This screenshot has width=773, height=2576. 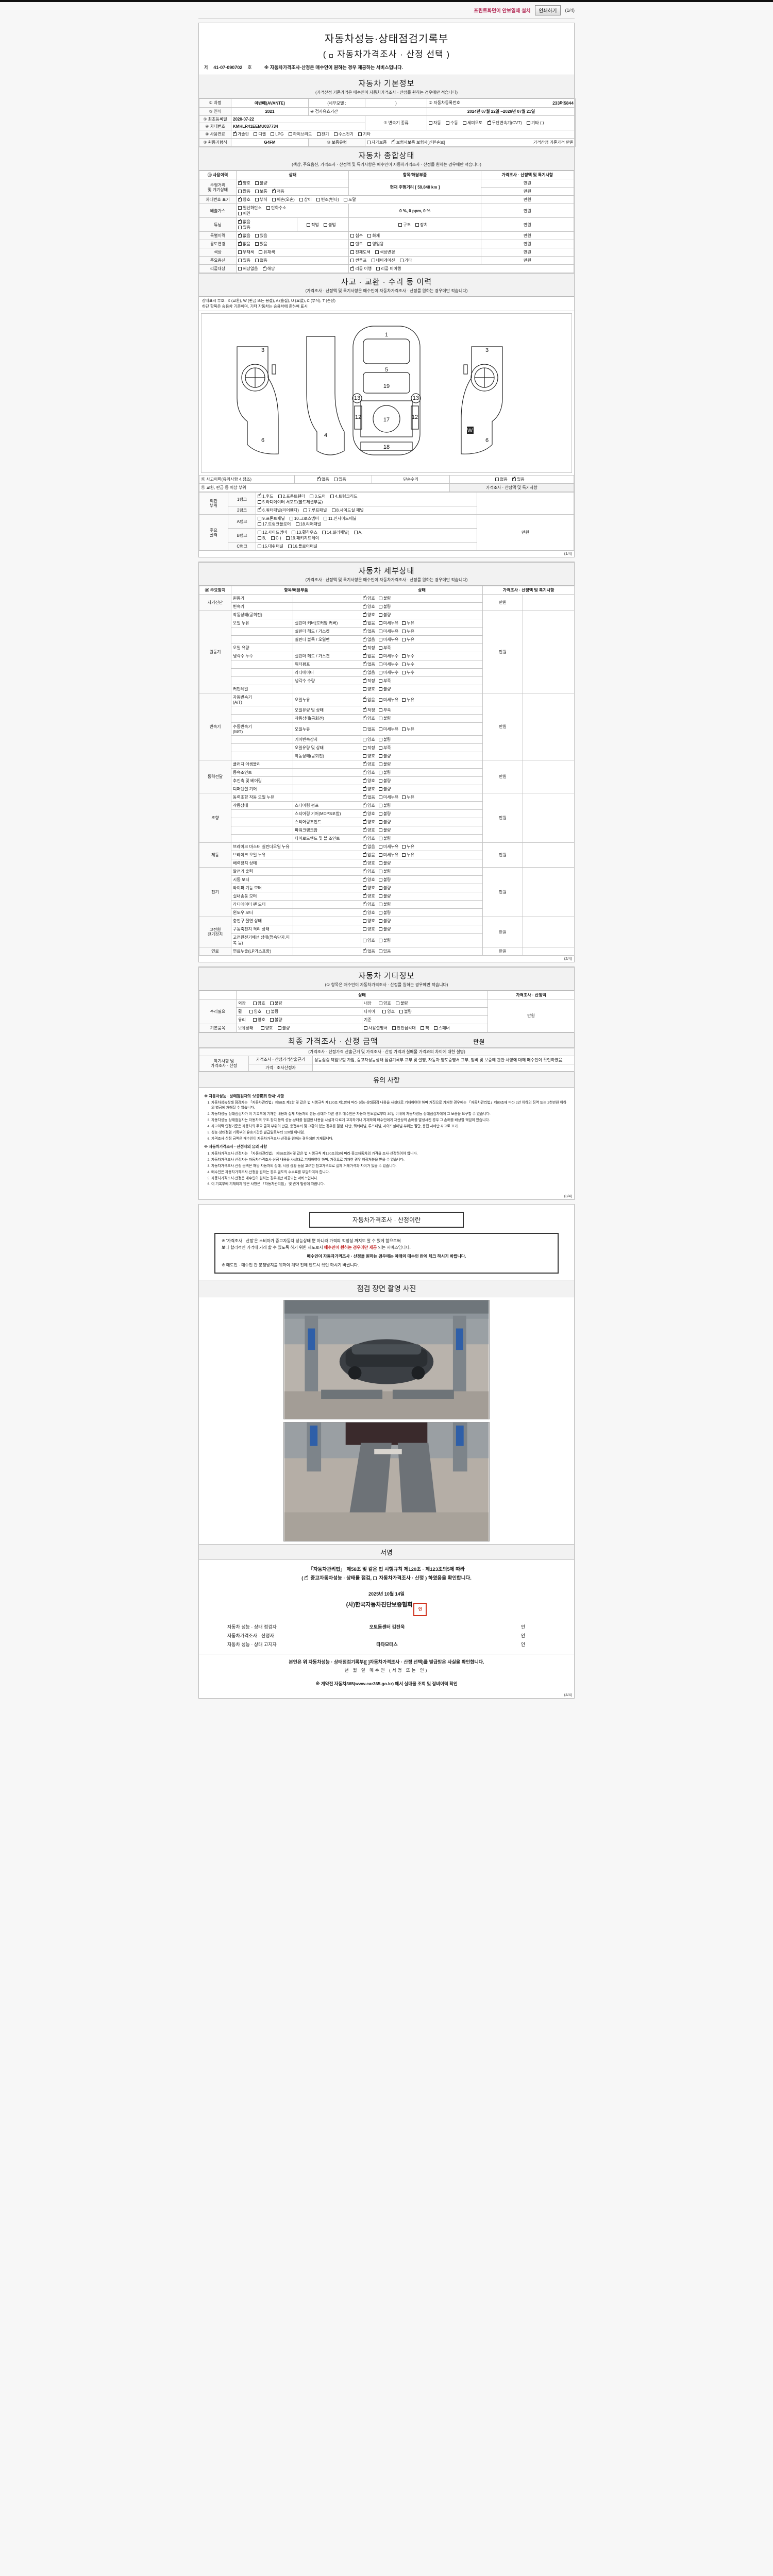 What do you see at coordinates (251, 1012) in the screenshot?
I see `checkbox-wheel-good` at bounding box center [251, 1012].